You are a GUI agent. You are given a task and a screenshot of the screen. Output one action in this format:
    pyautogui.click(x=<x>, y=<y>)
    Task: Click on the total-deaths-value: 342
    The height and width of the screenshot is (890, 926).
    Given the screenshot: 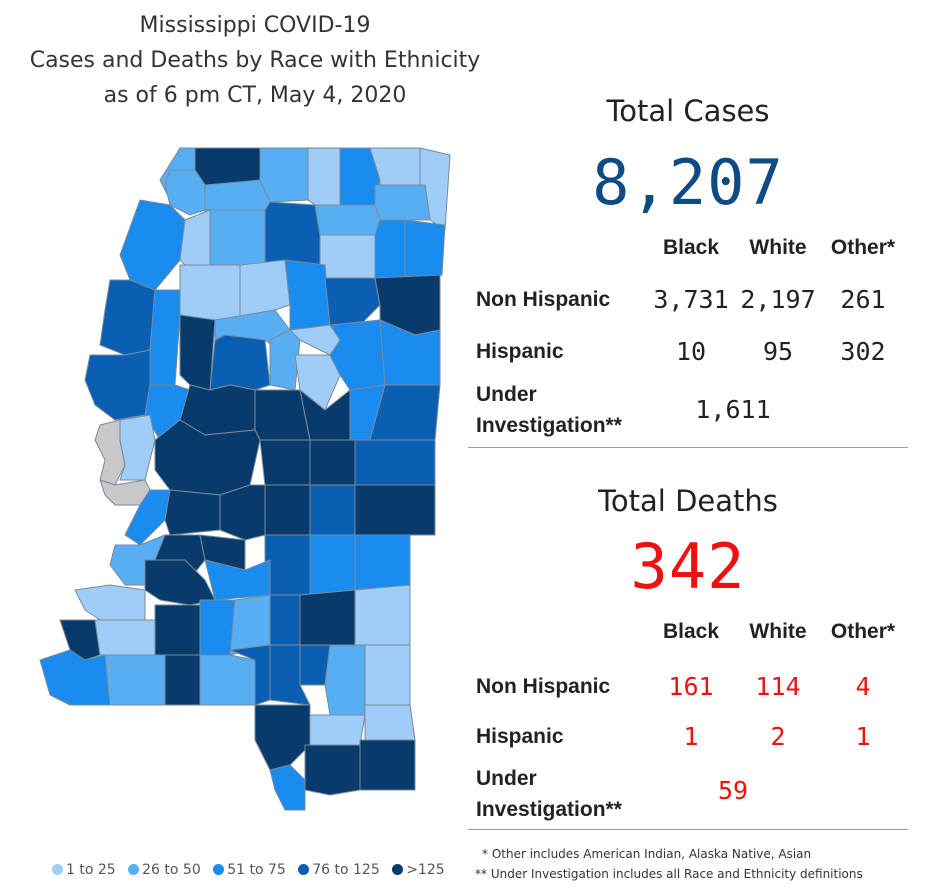 What is the action you would take?
    pyautogui.click(x=688, y=566)
    